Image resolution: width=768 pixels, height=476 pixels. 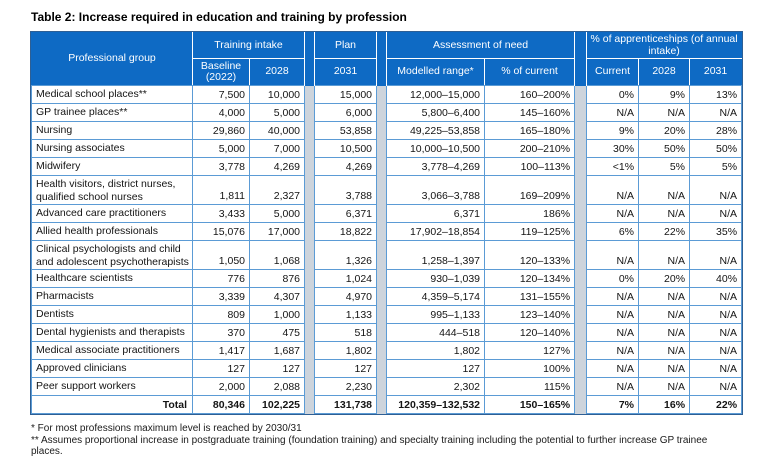 What do you see at coordinates (716, 148) in the screenshot?
I see `cell-apprenticeship-2031: 50%` at bounding box center [716, 148].